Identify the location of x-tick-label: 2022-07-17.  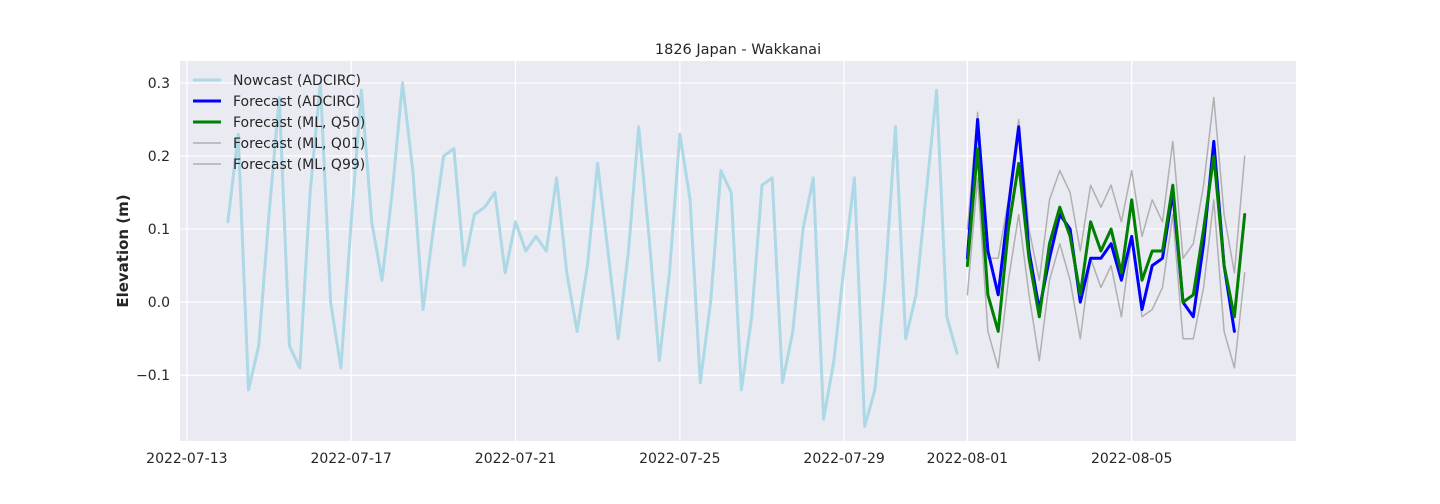
(350, 459).